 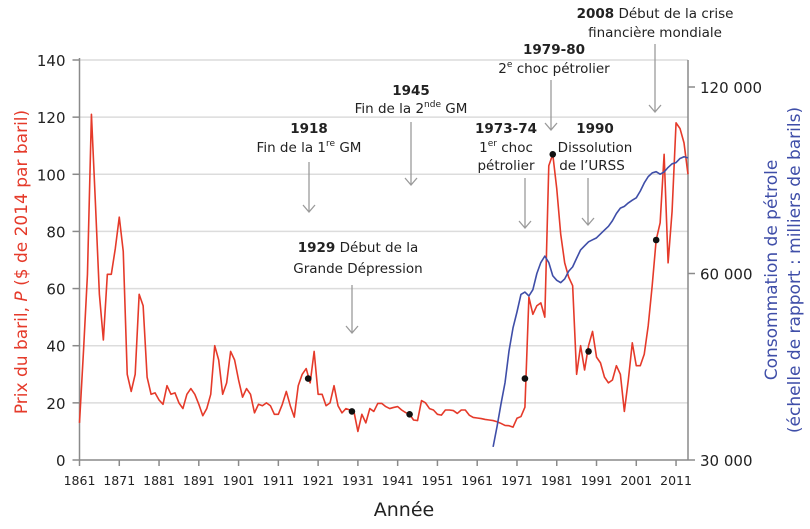 I want to click on annotation-1945-year: 1945, so click(x=411, y=91).